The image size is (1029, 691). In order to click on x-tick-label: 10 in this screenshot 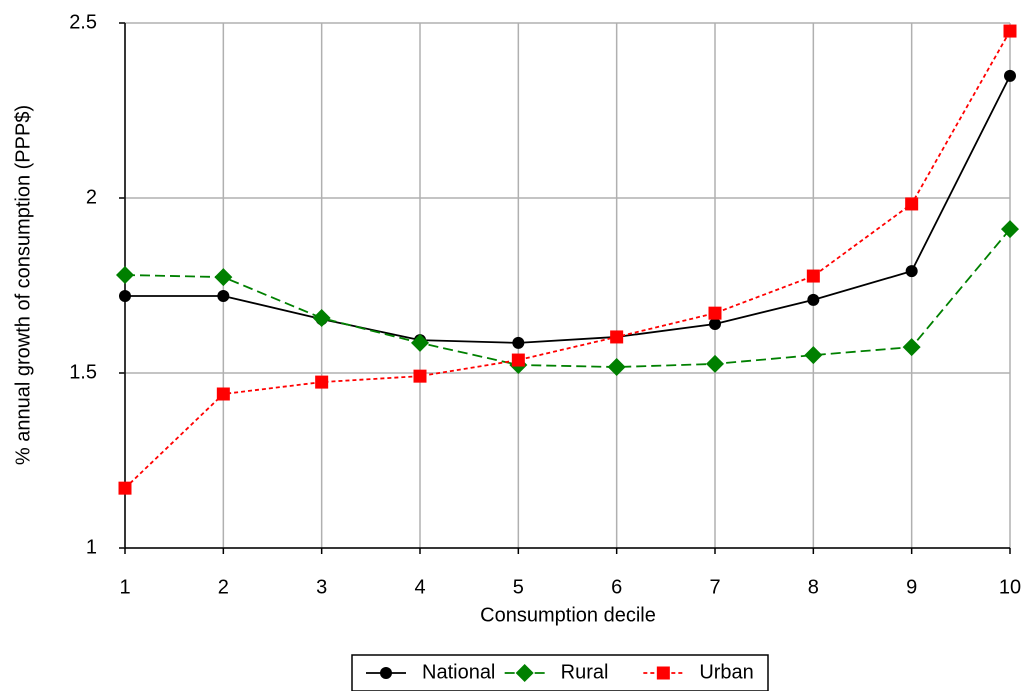, I will do `click(1010, 587)`.